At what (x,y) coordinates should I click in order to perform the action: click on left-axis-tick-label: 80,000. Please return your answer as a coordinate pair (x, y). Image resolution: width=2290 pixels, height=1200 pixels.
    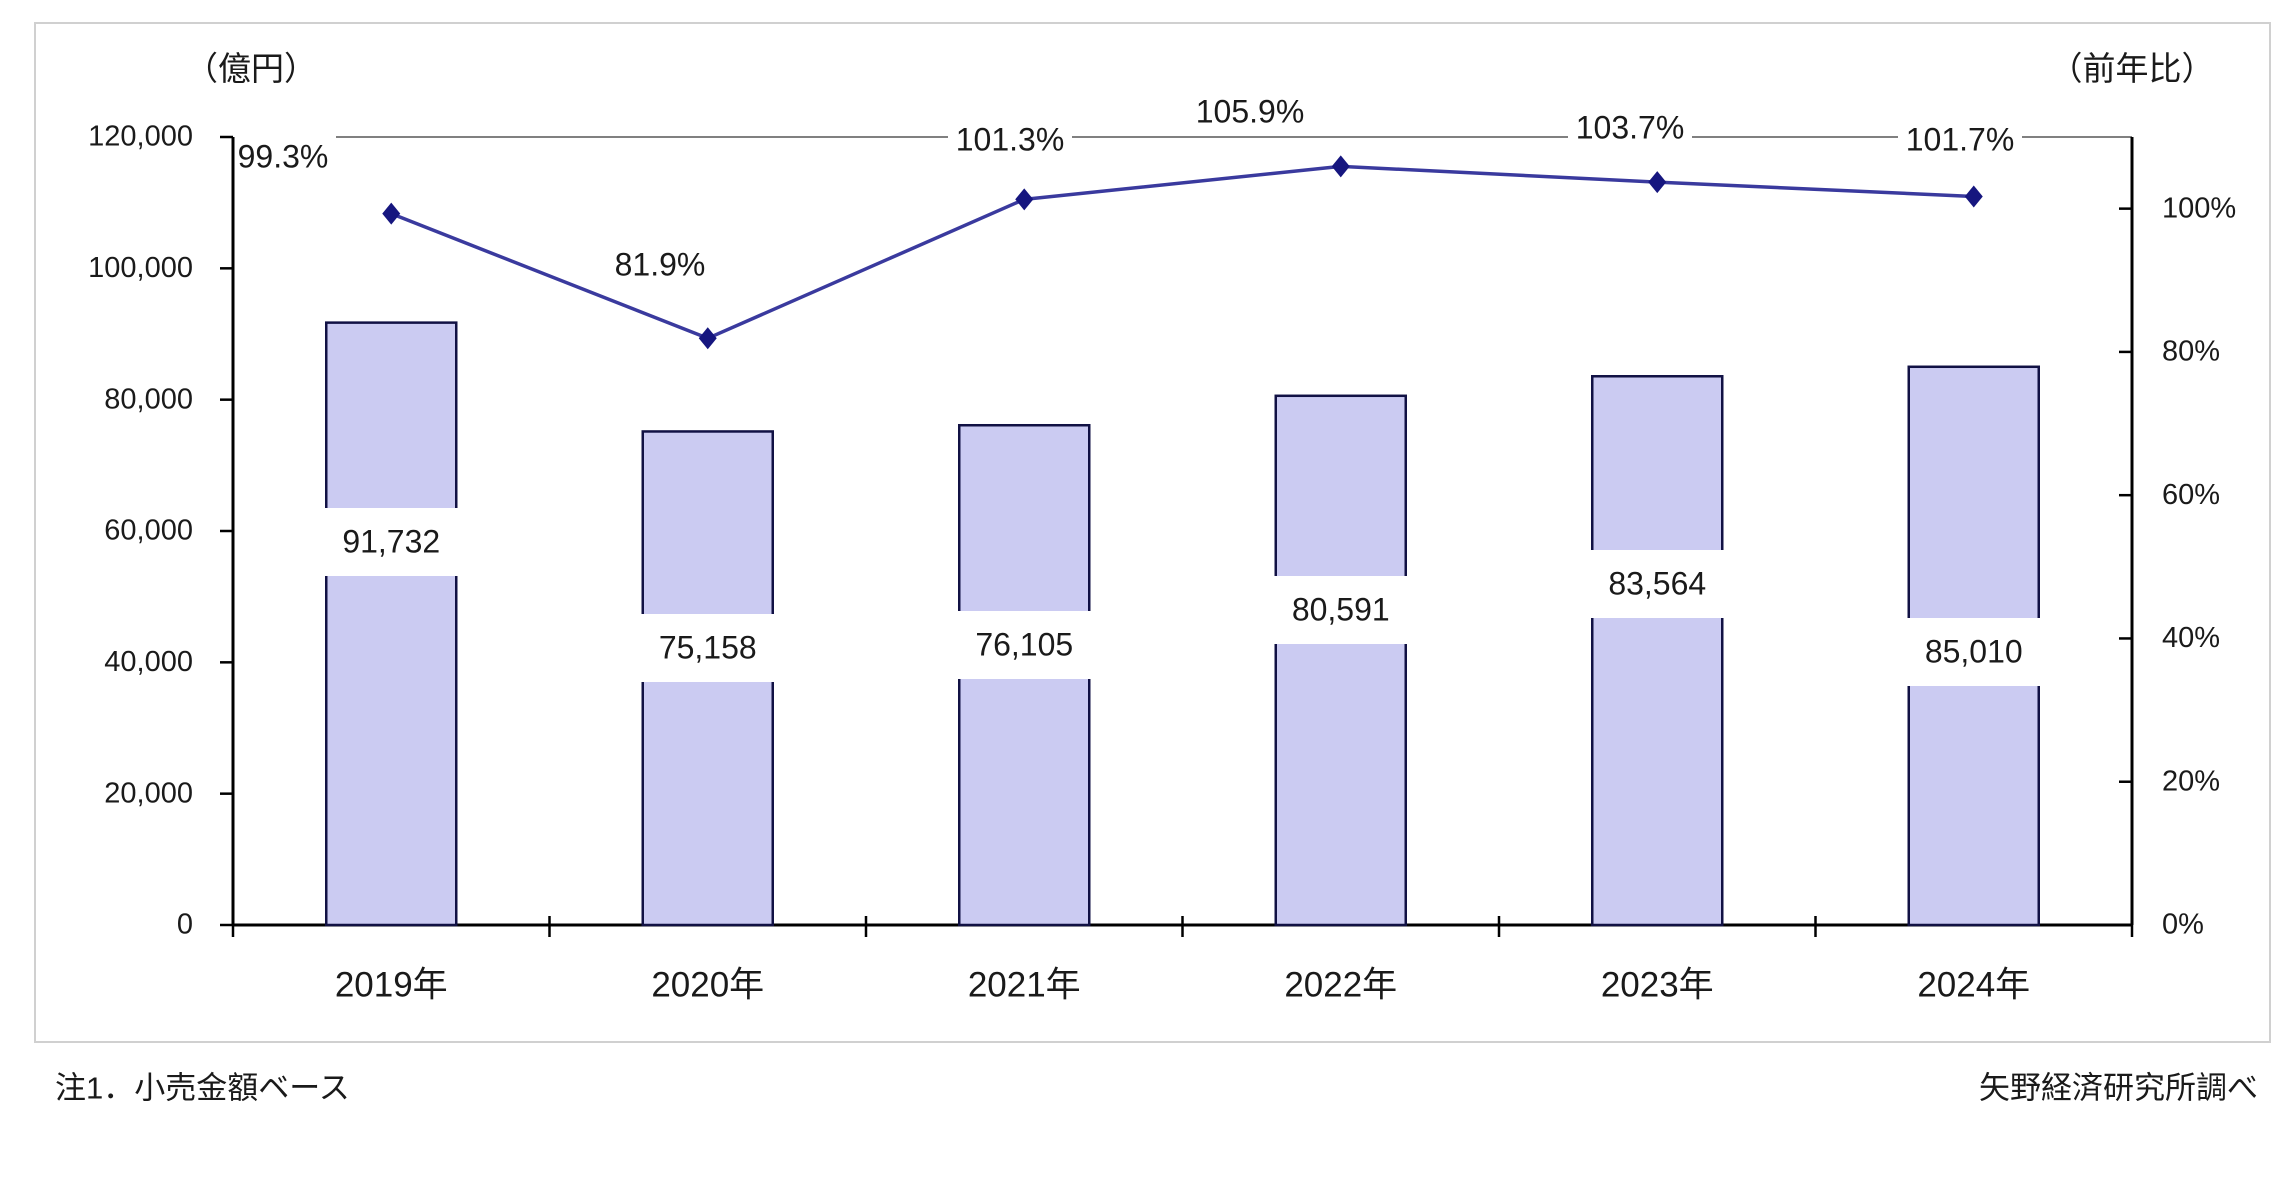
    Looking at the image, I should click on (148, 399).